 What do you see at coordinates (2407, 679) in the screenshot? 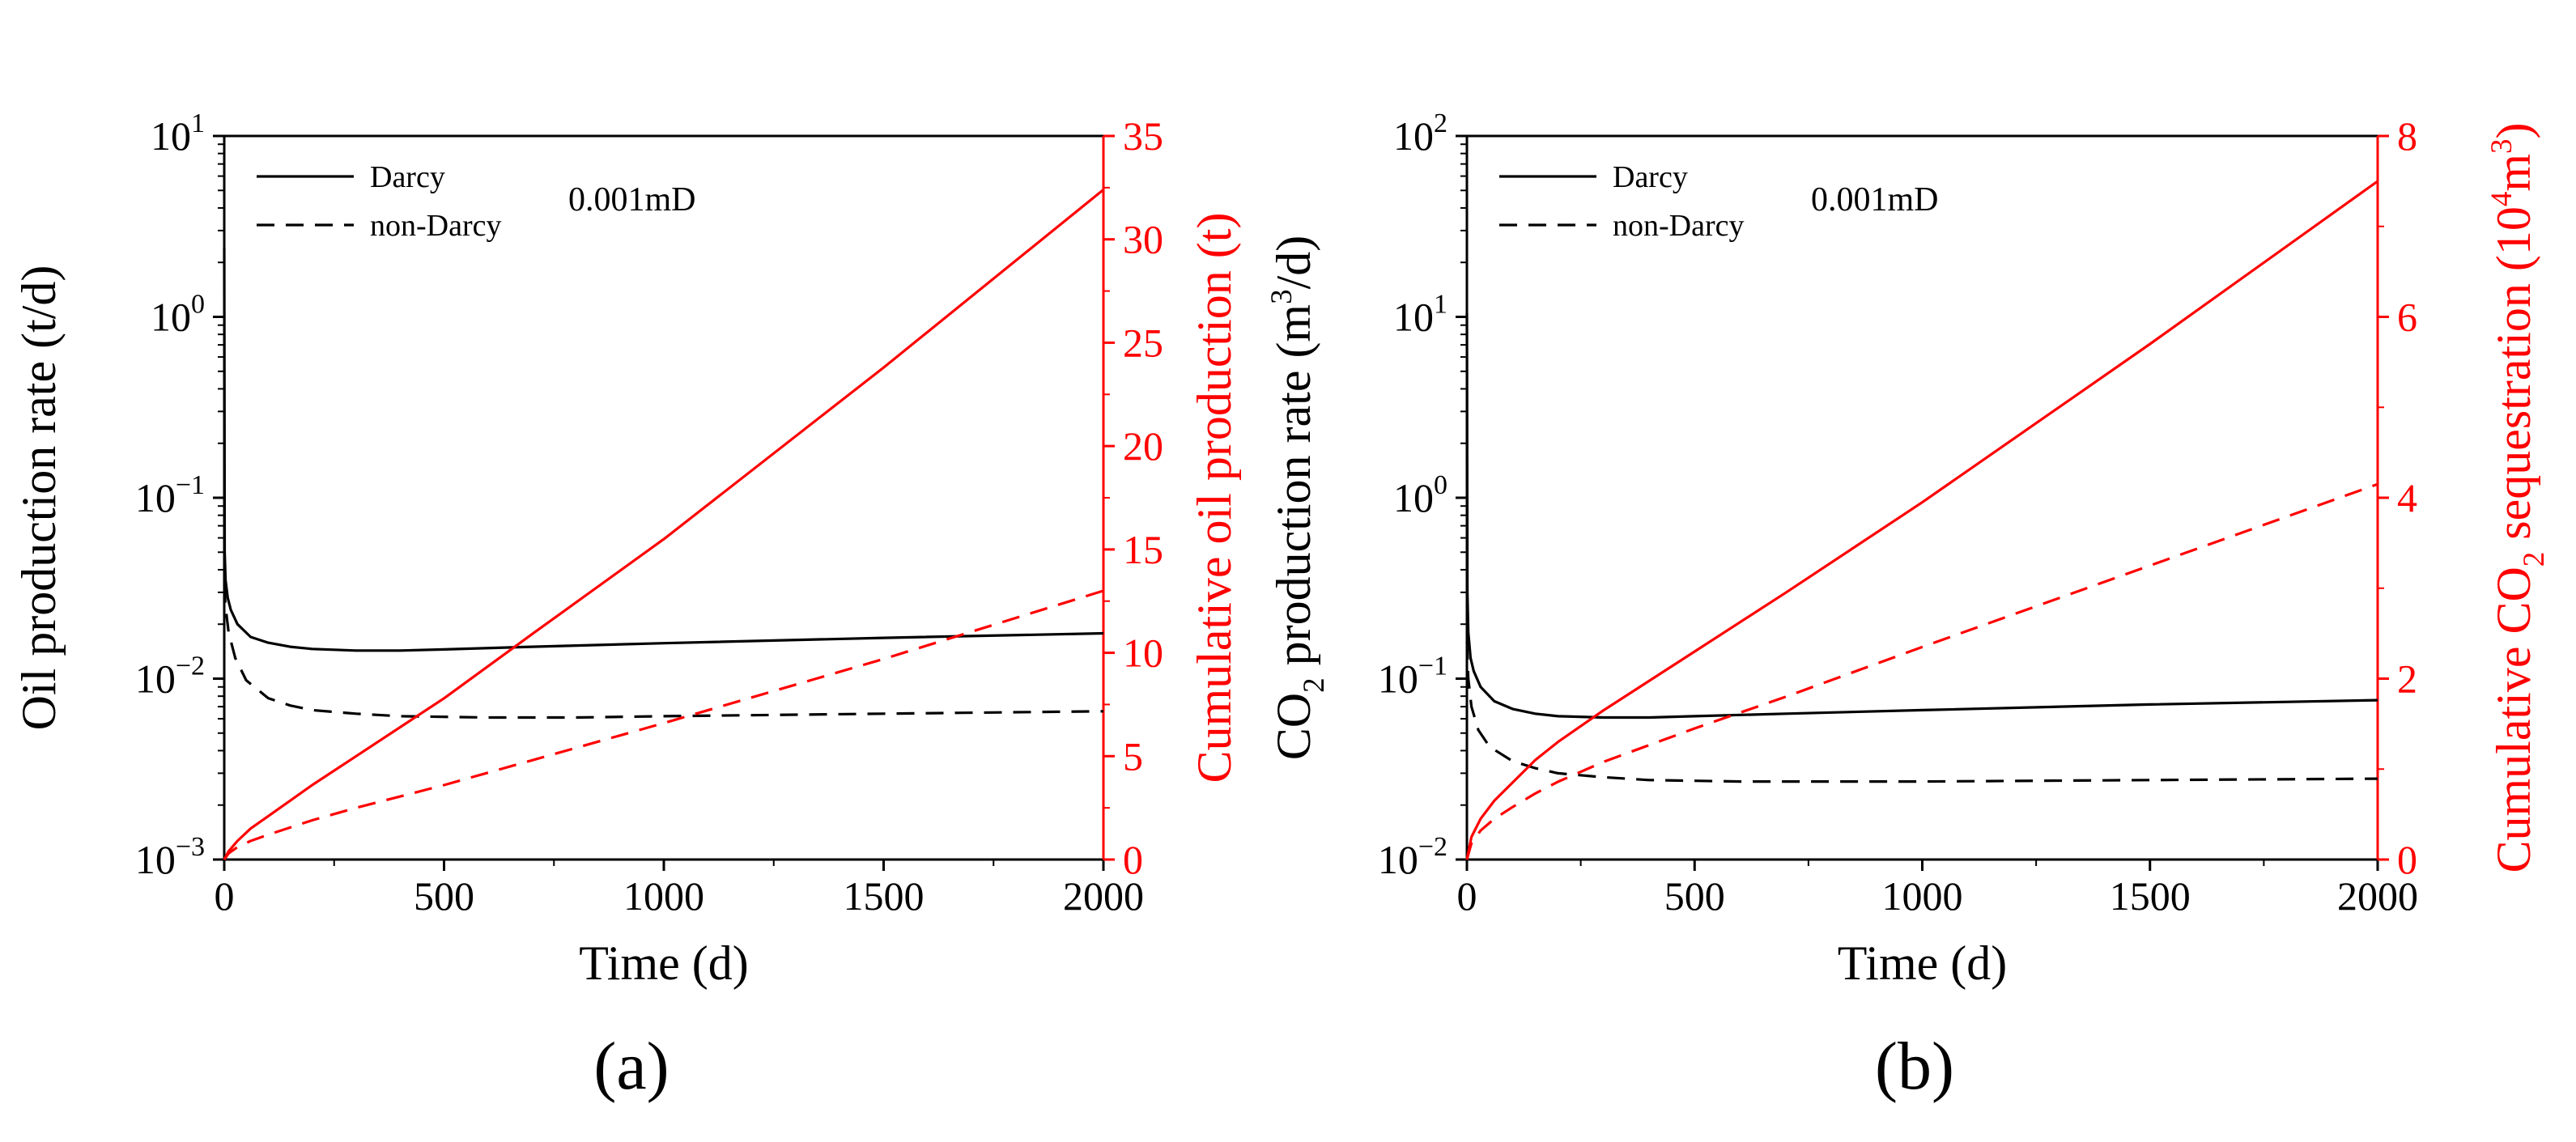
I see `y-right-tick-label: 2` at bounding box center [2407, 679].